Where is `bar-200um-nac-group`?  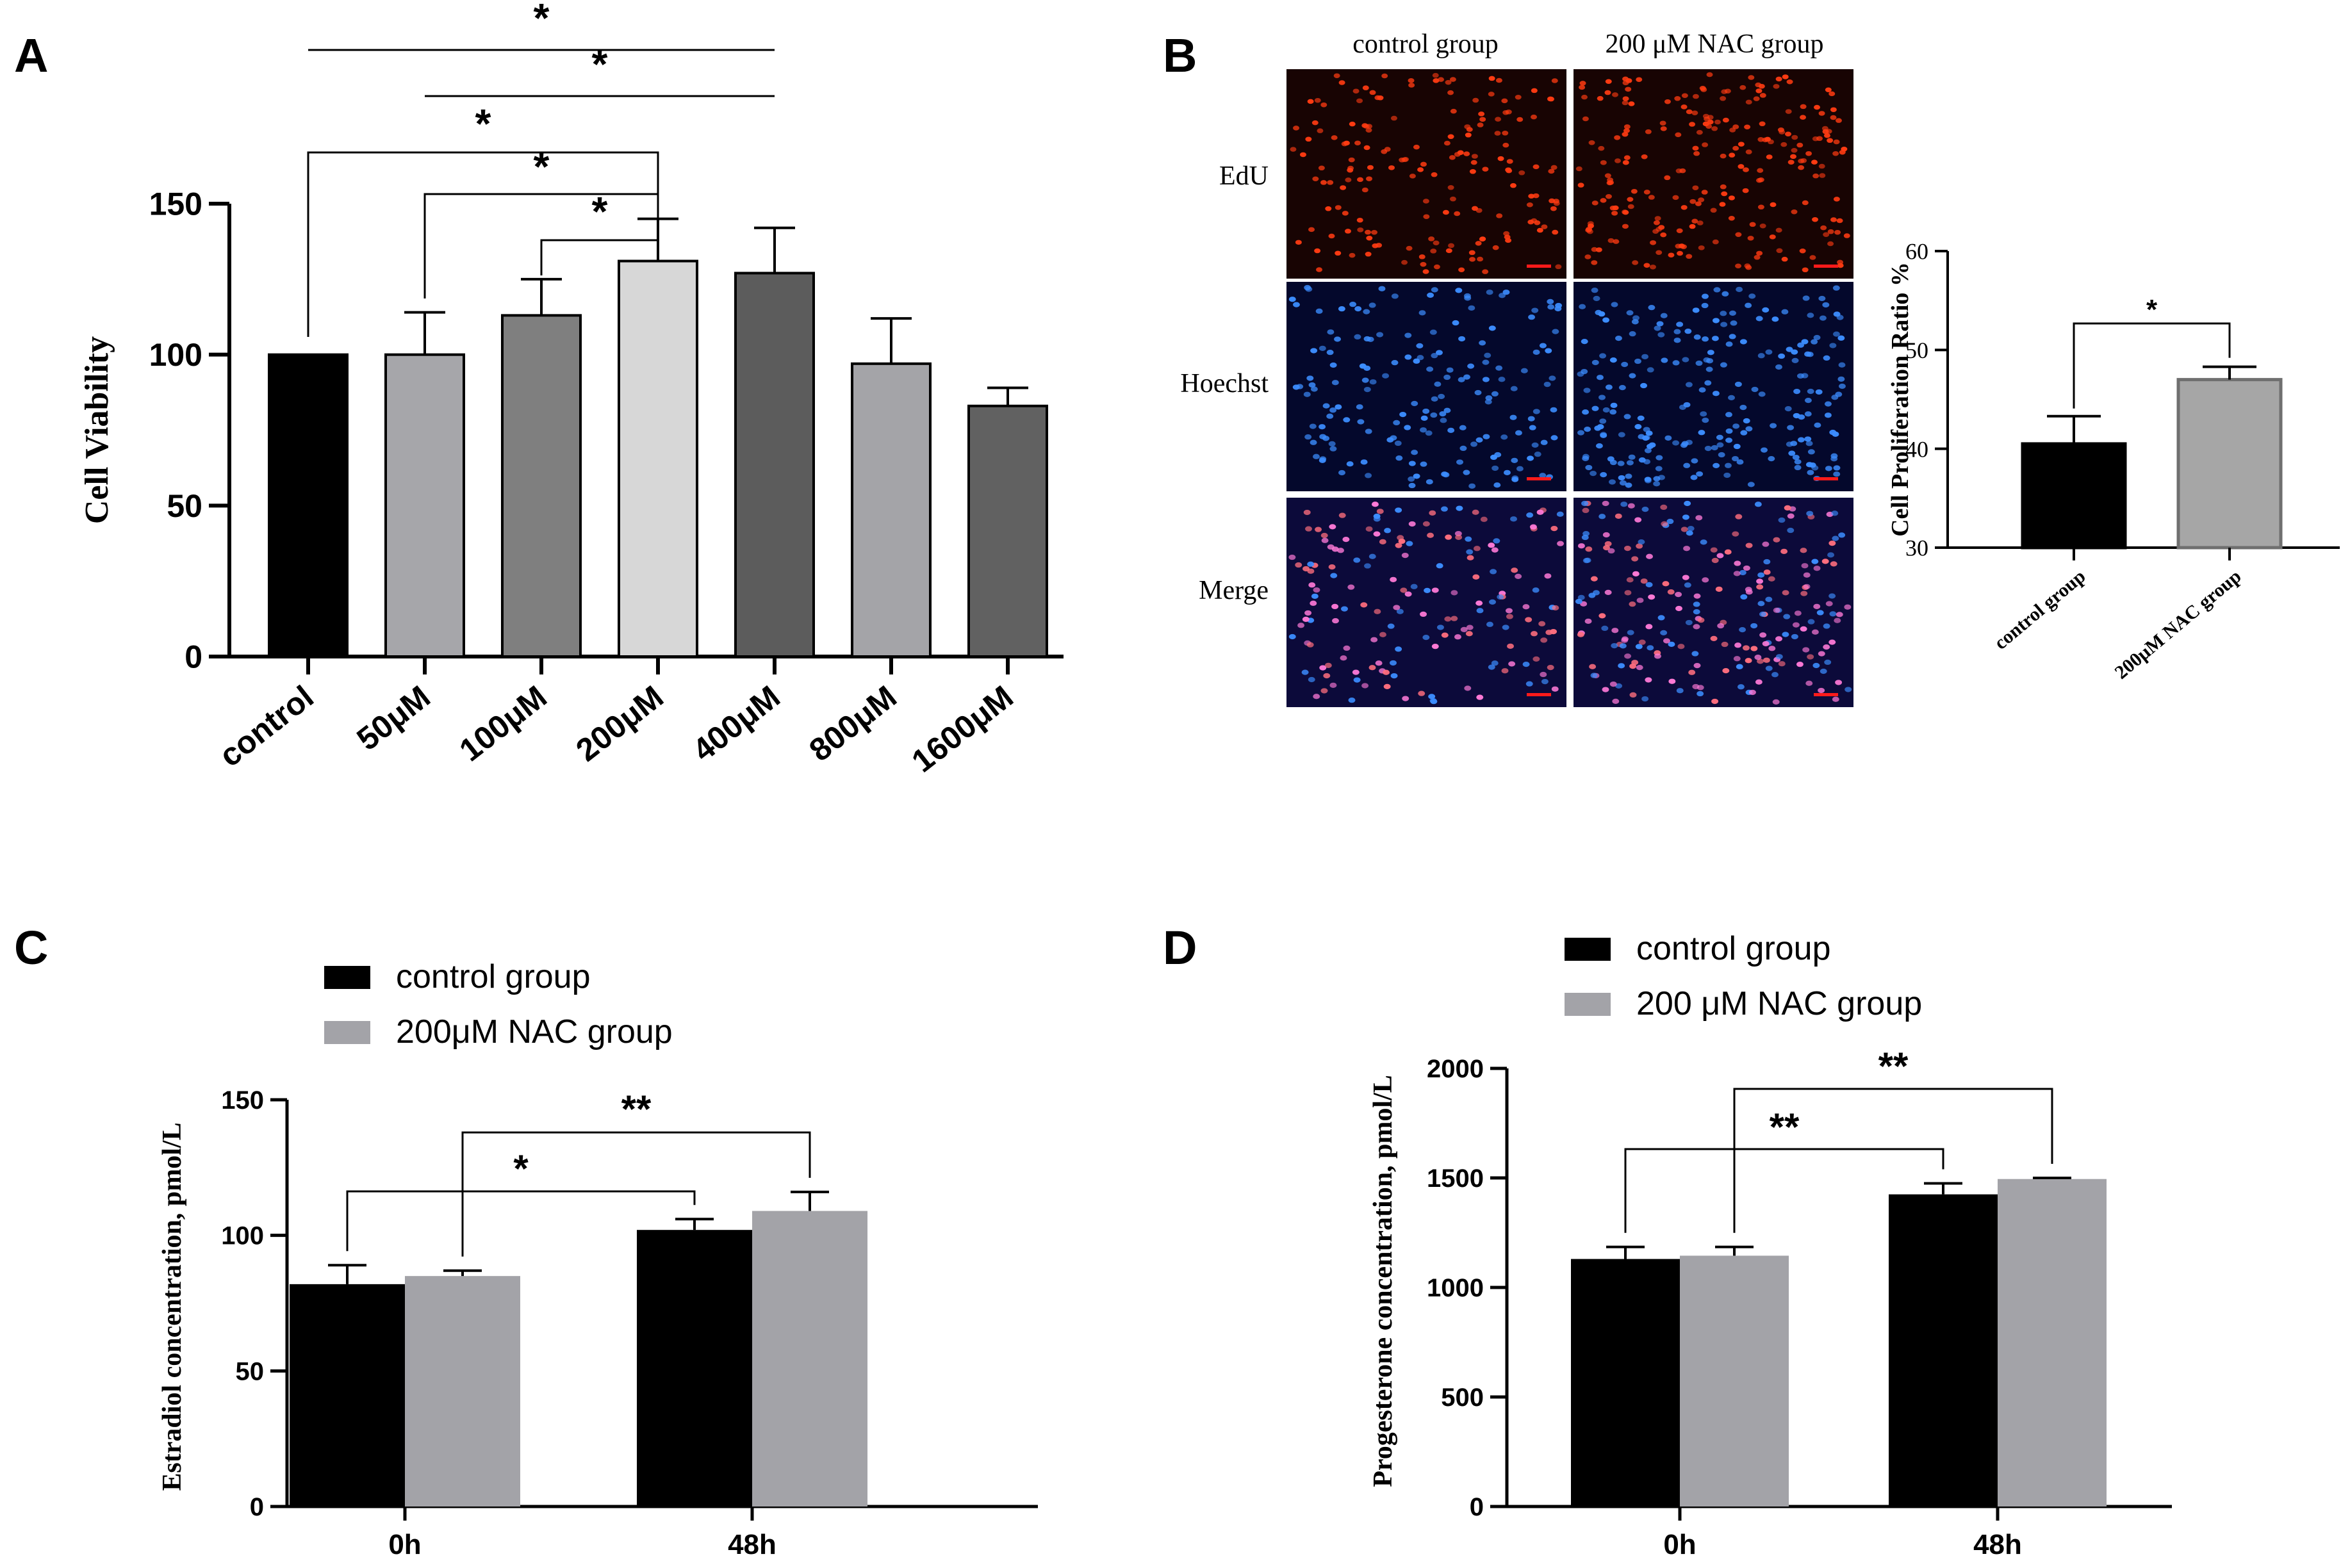
bar-200um-nac-group is located at coordinates (2229, 464).